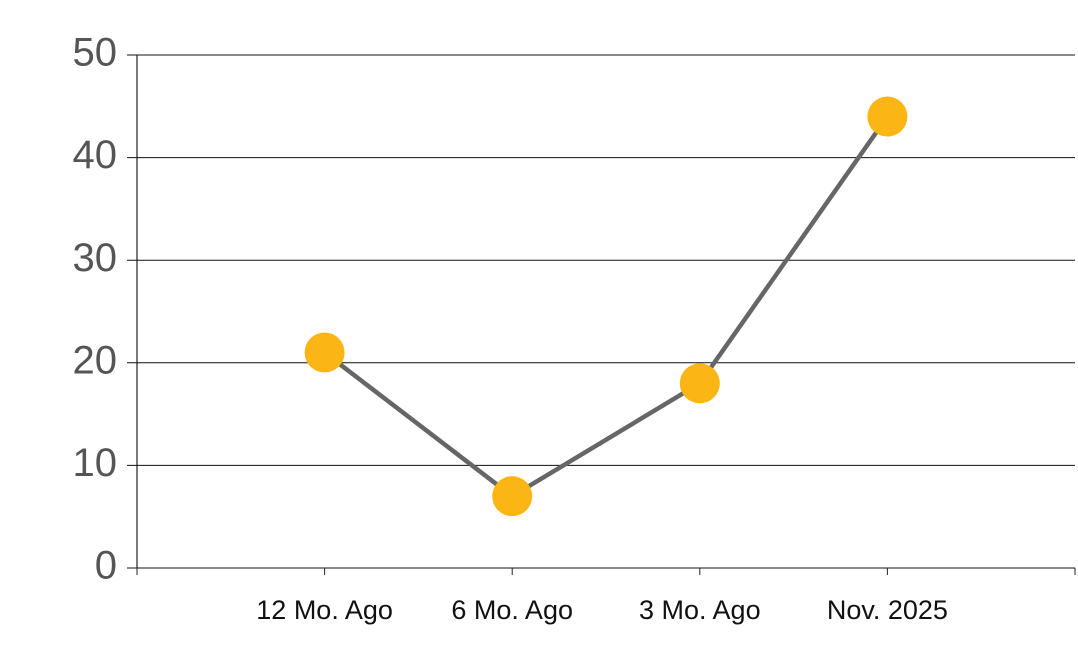 This screenshot has height=663, width=1078. I want to click on x-tick-label: Nov. 2025, so click(887, 610).